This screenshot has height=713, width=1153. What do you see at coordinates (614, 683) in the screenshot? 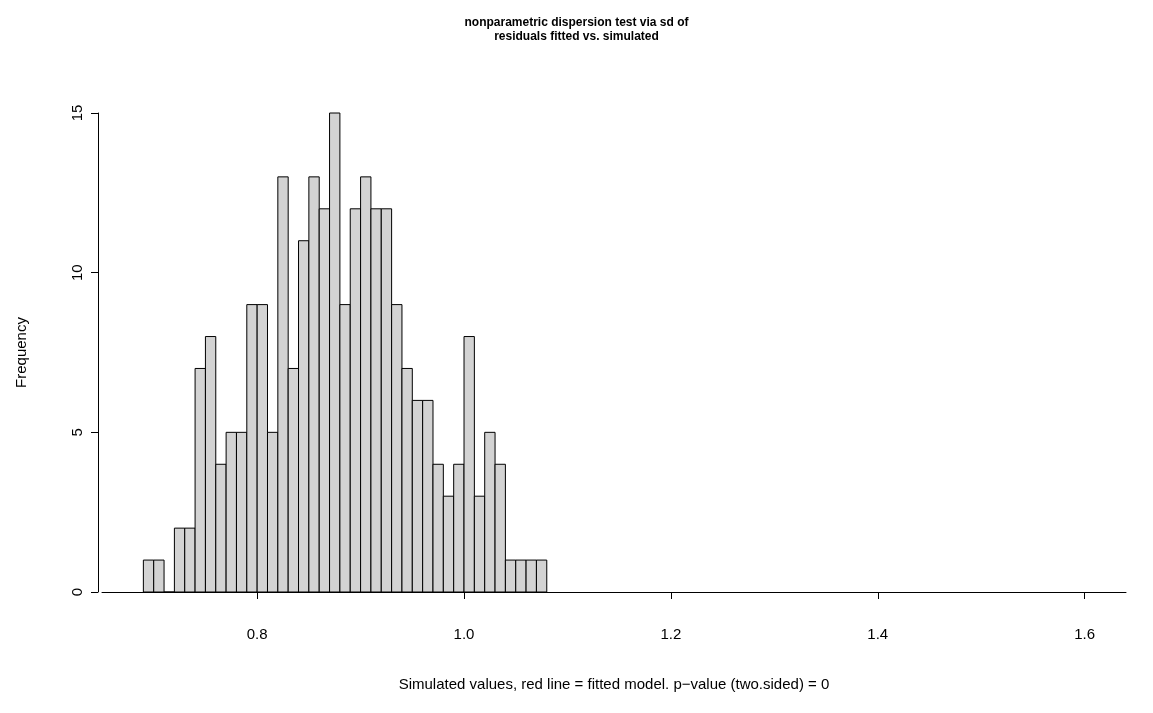
I see `x-axis-title: Simulated values, red line = fitted model. p−value (two.sided) = 0` at bounding box center [614, 683].